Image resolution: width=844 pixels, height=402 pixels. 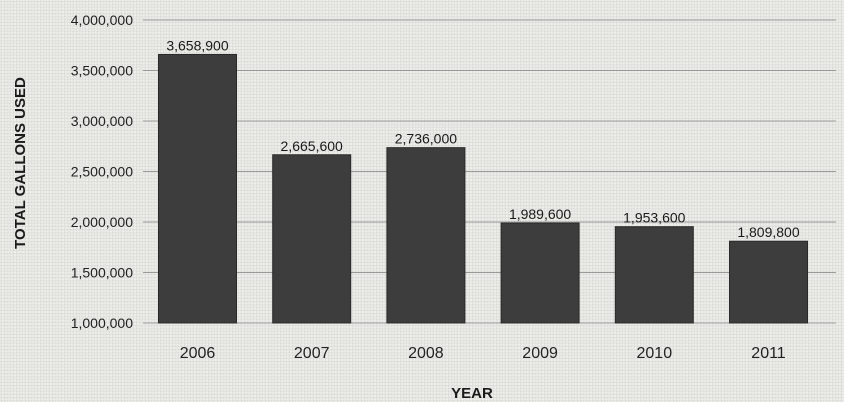 What do you see at coordinates (540, 353) in the screenshot?
I see `x-tick-label-2009: 2009` at bounding box center [540, 353].